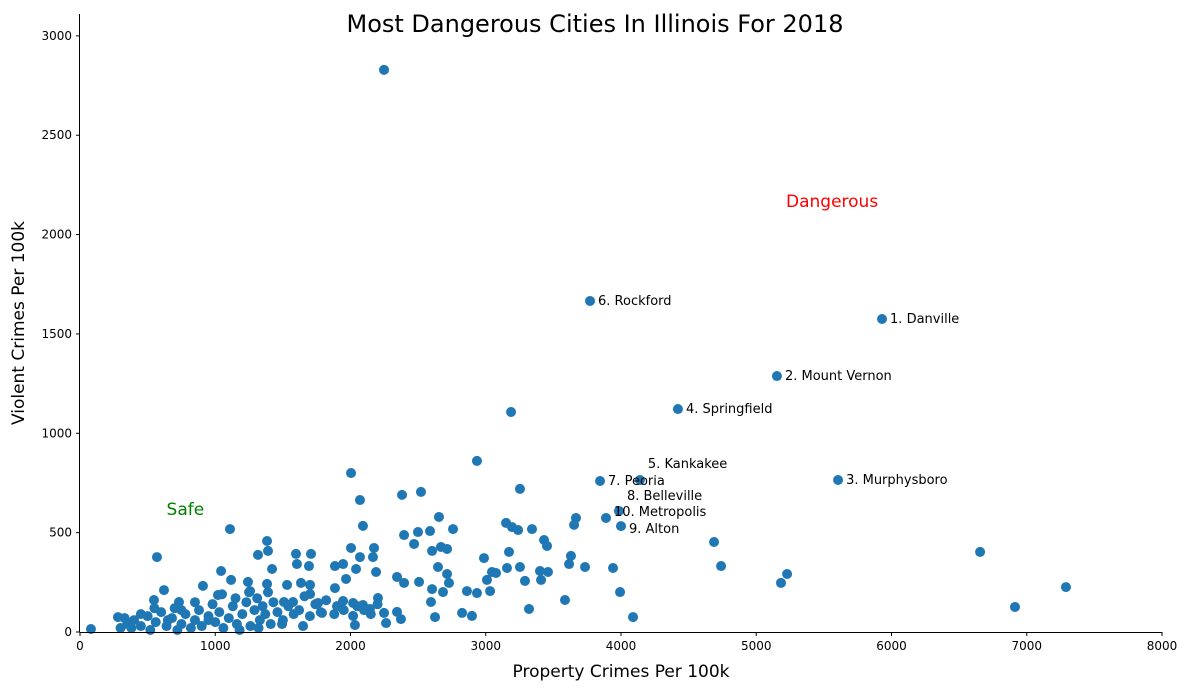  I want to click on point-label: 10. Metropolis, so click(660, 512).